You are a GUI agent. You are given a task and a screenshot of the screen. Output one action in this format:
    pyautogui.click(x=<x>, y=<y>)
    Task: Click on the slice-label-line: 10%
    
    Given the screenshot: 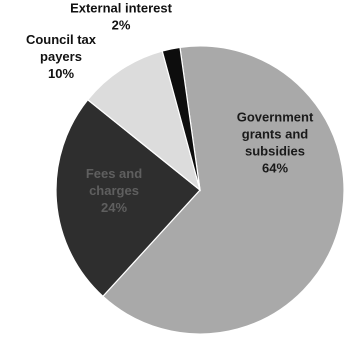 What is the action you would take?
    pyautogui.click(x=61, y=73)
    